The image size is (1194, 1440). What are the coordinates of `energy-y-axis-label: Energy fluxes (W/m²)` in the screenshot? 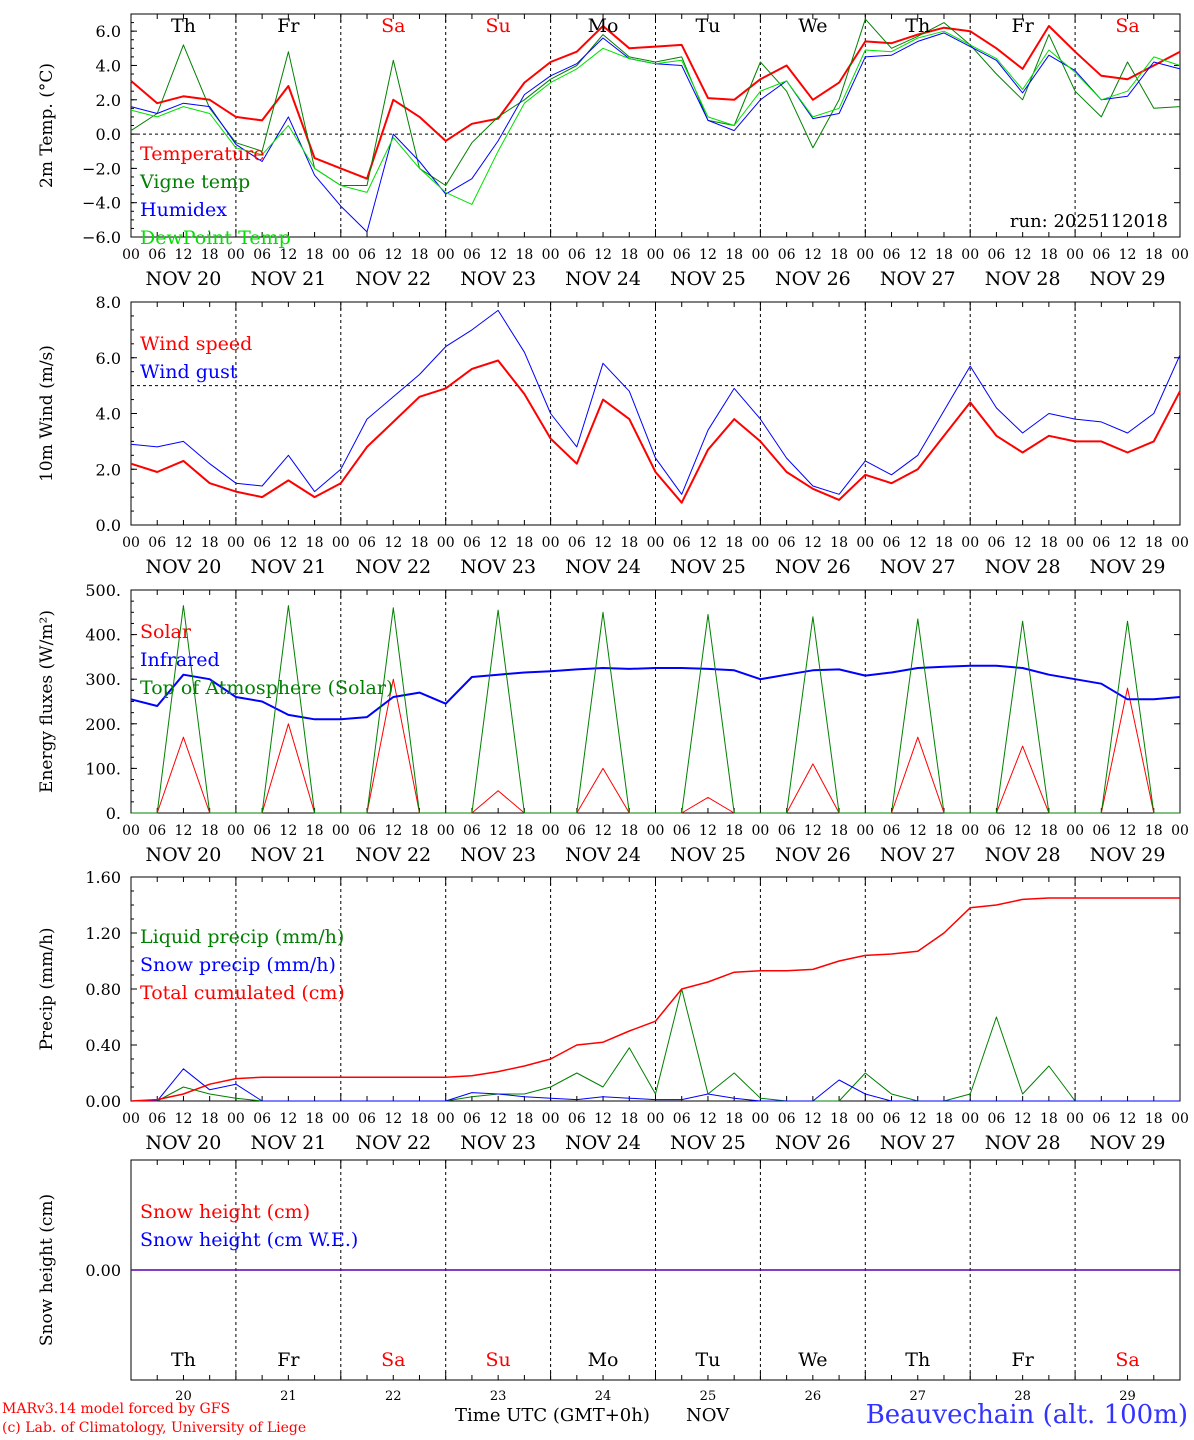 It's located at (47, 701).